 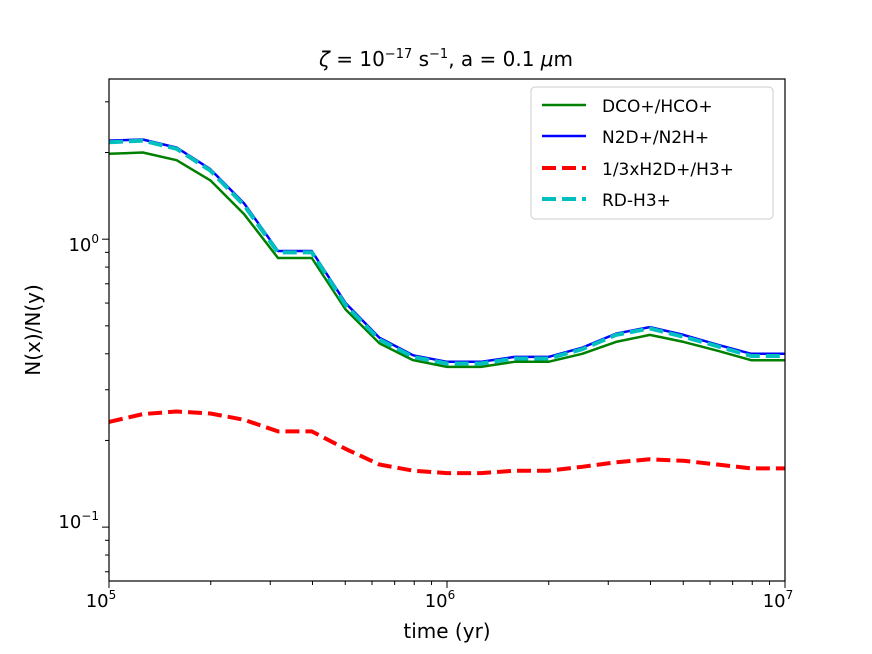 What do you see at coordinates (778, 600) in the screenshot?
I see `x-tick-label-1e7: 10⁷` at bounding box center [778, 600].